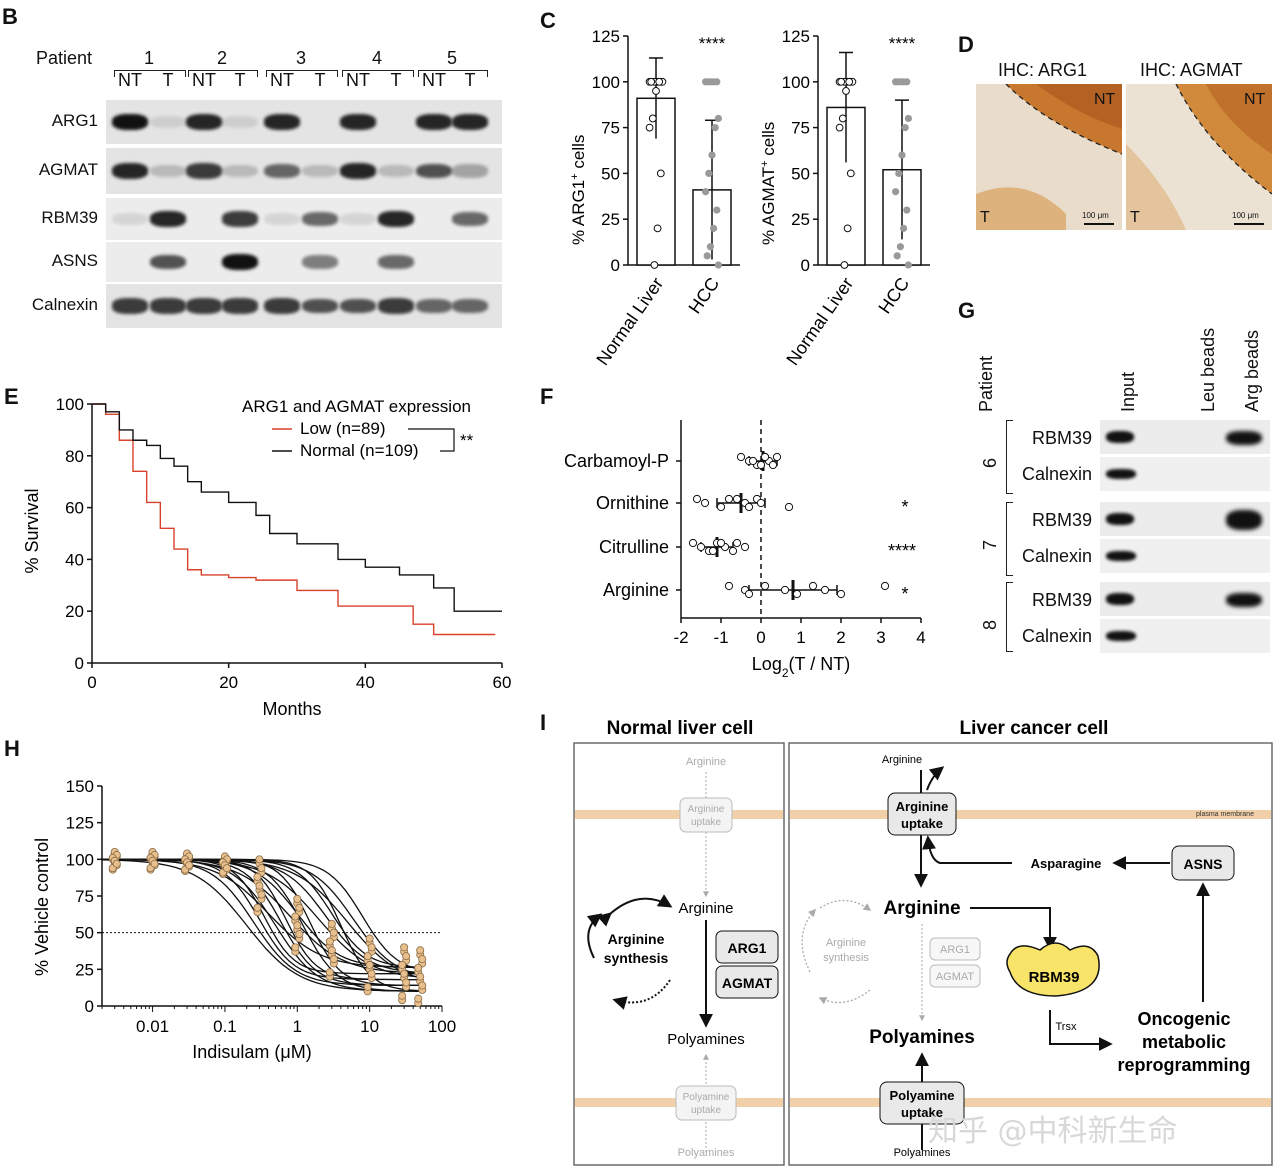 The width and height of the screenshot is (1280, 1174). Describe the element at coordinates (606, 36) in the screenshot. I see `y-tick-label: 125` at that location.